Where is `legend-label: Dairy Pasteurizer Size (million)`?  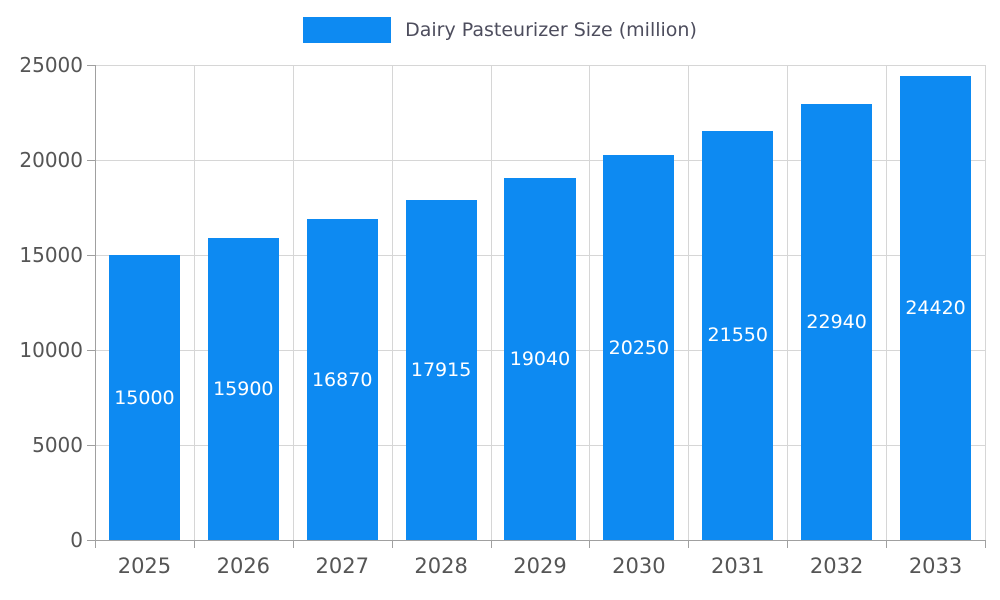
legend-label: Dairy Pasteurizer Size (million) is located at coordinates (551, 30).